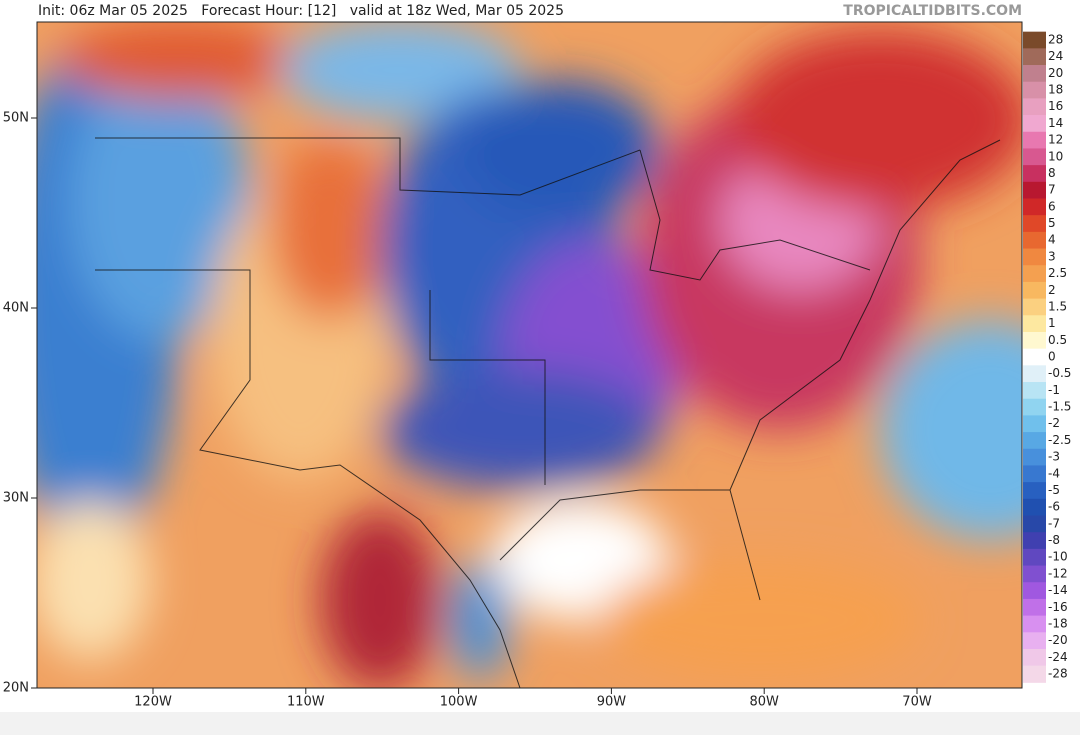 The image size is (1080, 739). I want to click on lat-label: 40N, so click(16, 308).